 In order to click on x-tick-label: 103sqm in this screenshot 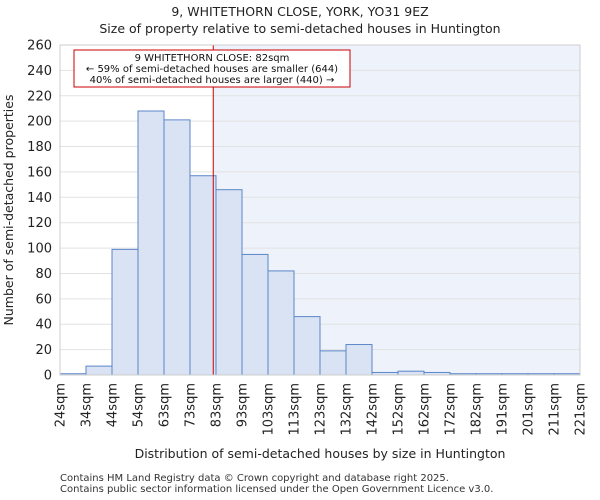, I will do `click(269, 409)`.